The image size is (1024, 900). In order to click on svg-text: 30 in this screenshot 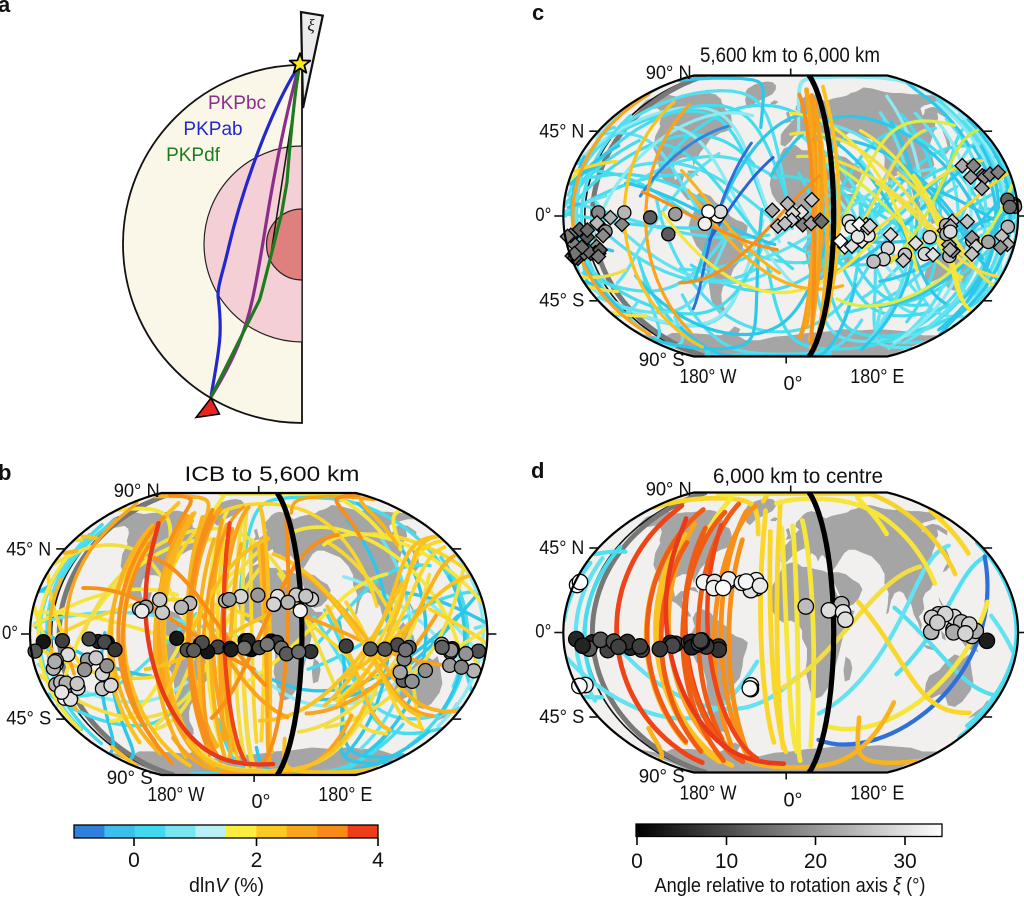, I will do `click(904, 861)`.